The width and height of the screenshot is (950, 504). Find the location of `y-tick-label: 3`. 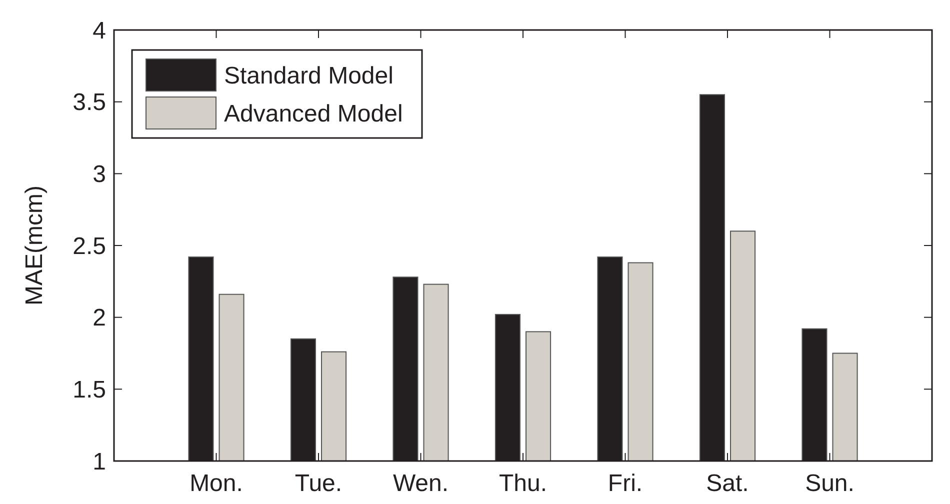

y-tick-label: 3 is located at coordinates (99, 174).